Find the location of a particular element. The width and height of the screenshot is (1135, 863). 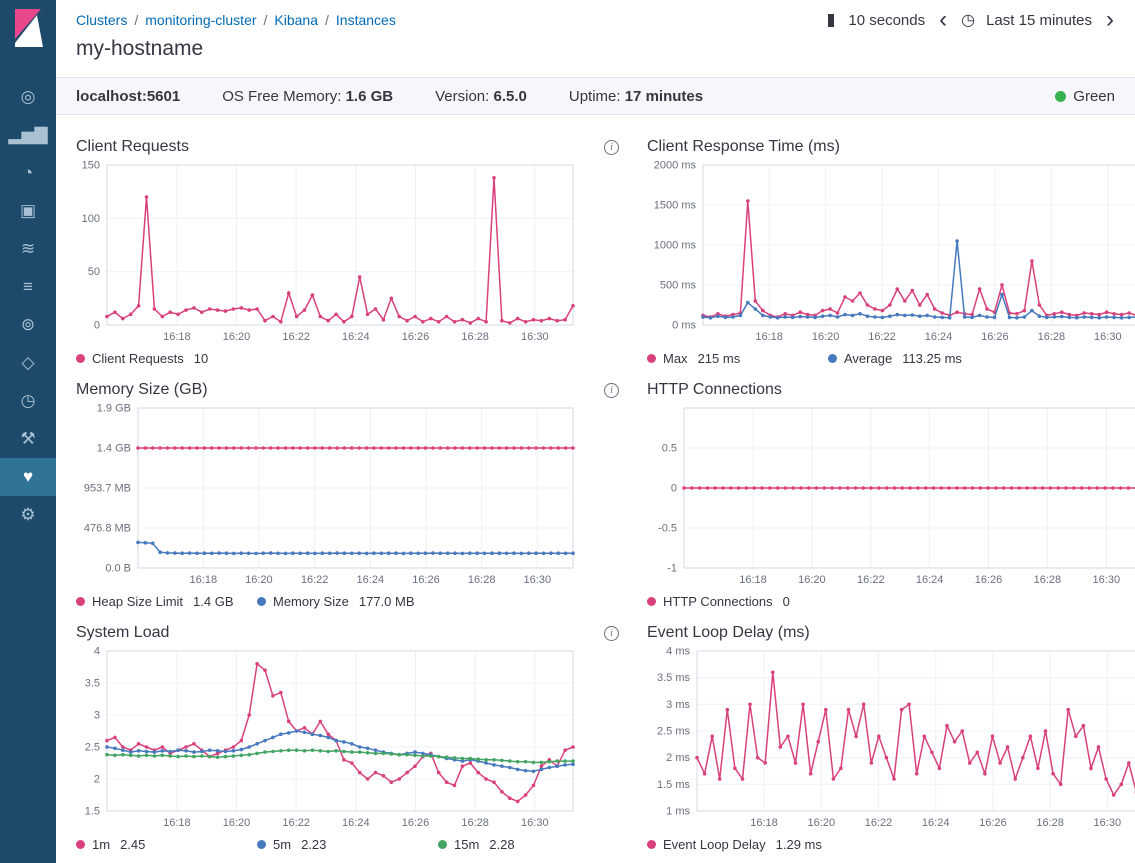

chart-title: Event Loop Delay (ms) is located at coordinates (728, 632).